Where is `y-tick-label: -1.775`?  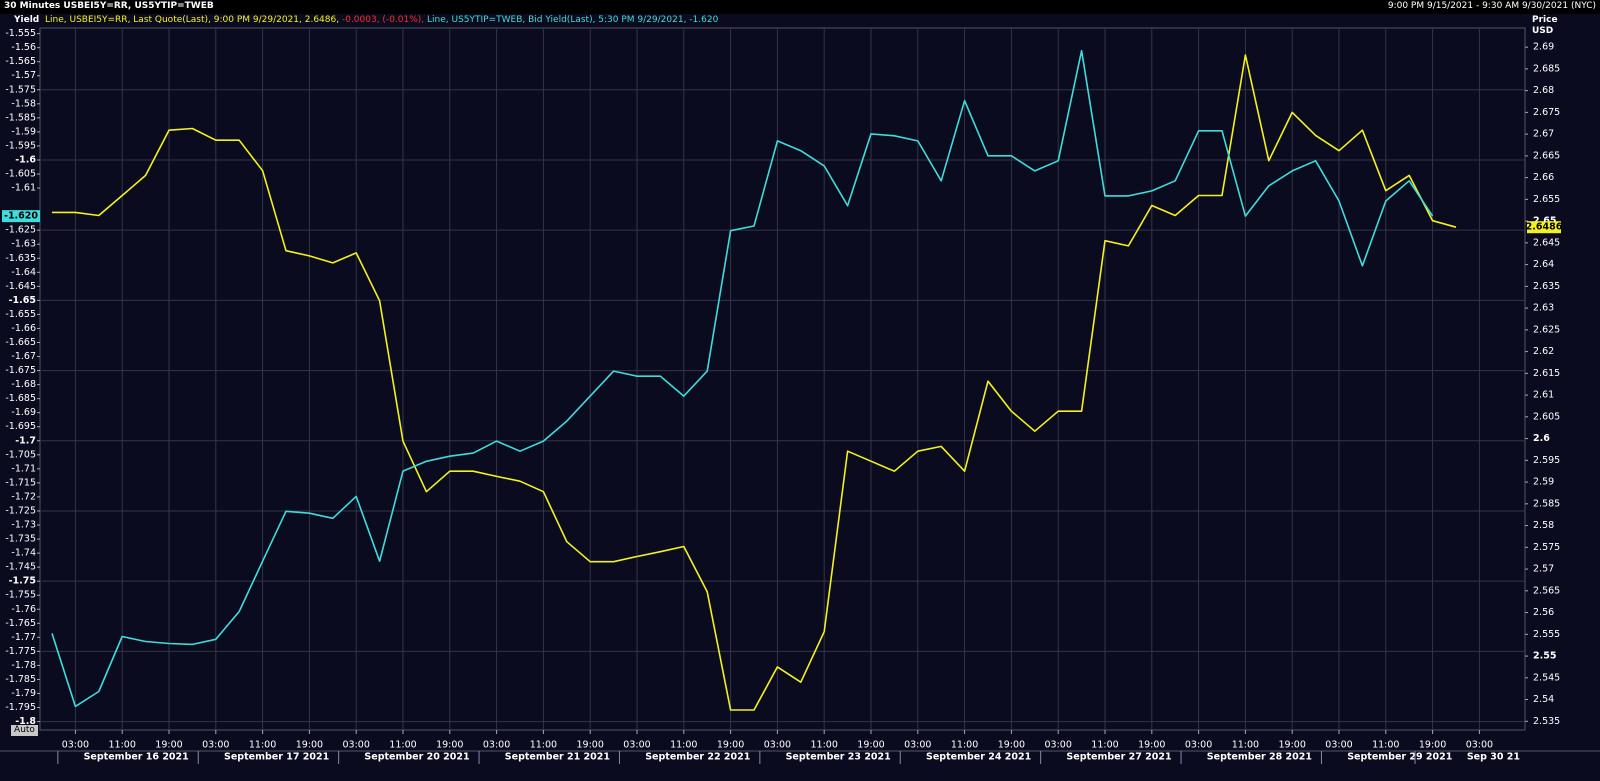 y-tick-label: -1.775 is located at coordinates (20, 651).